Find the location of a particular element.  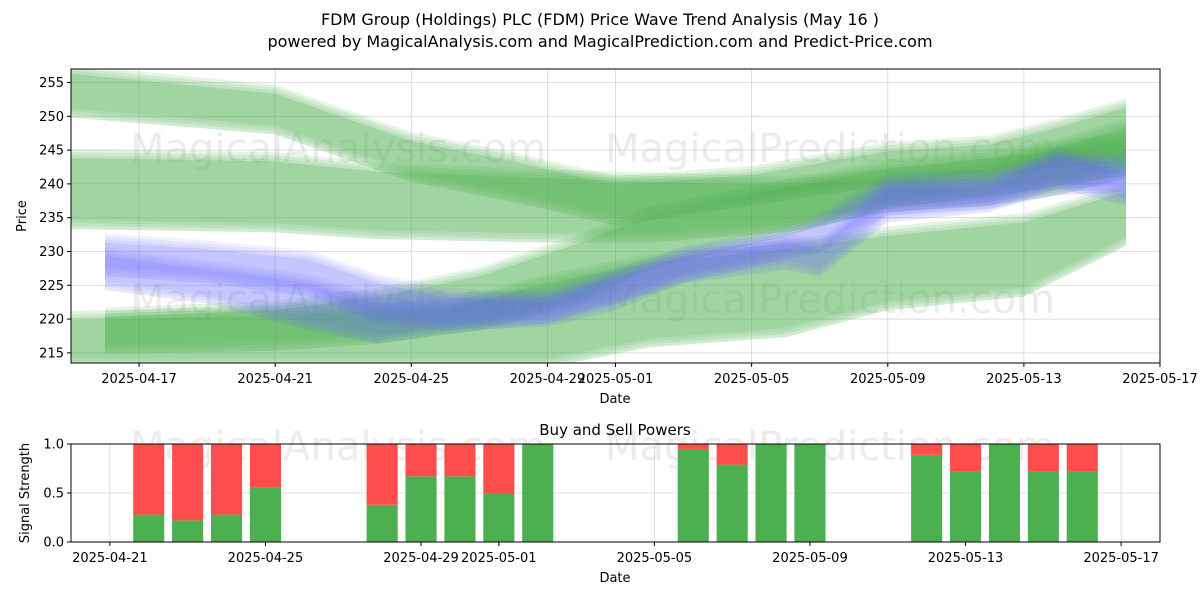

top-x-tick-label: 2025-05-13 is located at coordinates (1024, 379).